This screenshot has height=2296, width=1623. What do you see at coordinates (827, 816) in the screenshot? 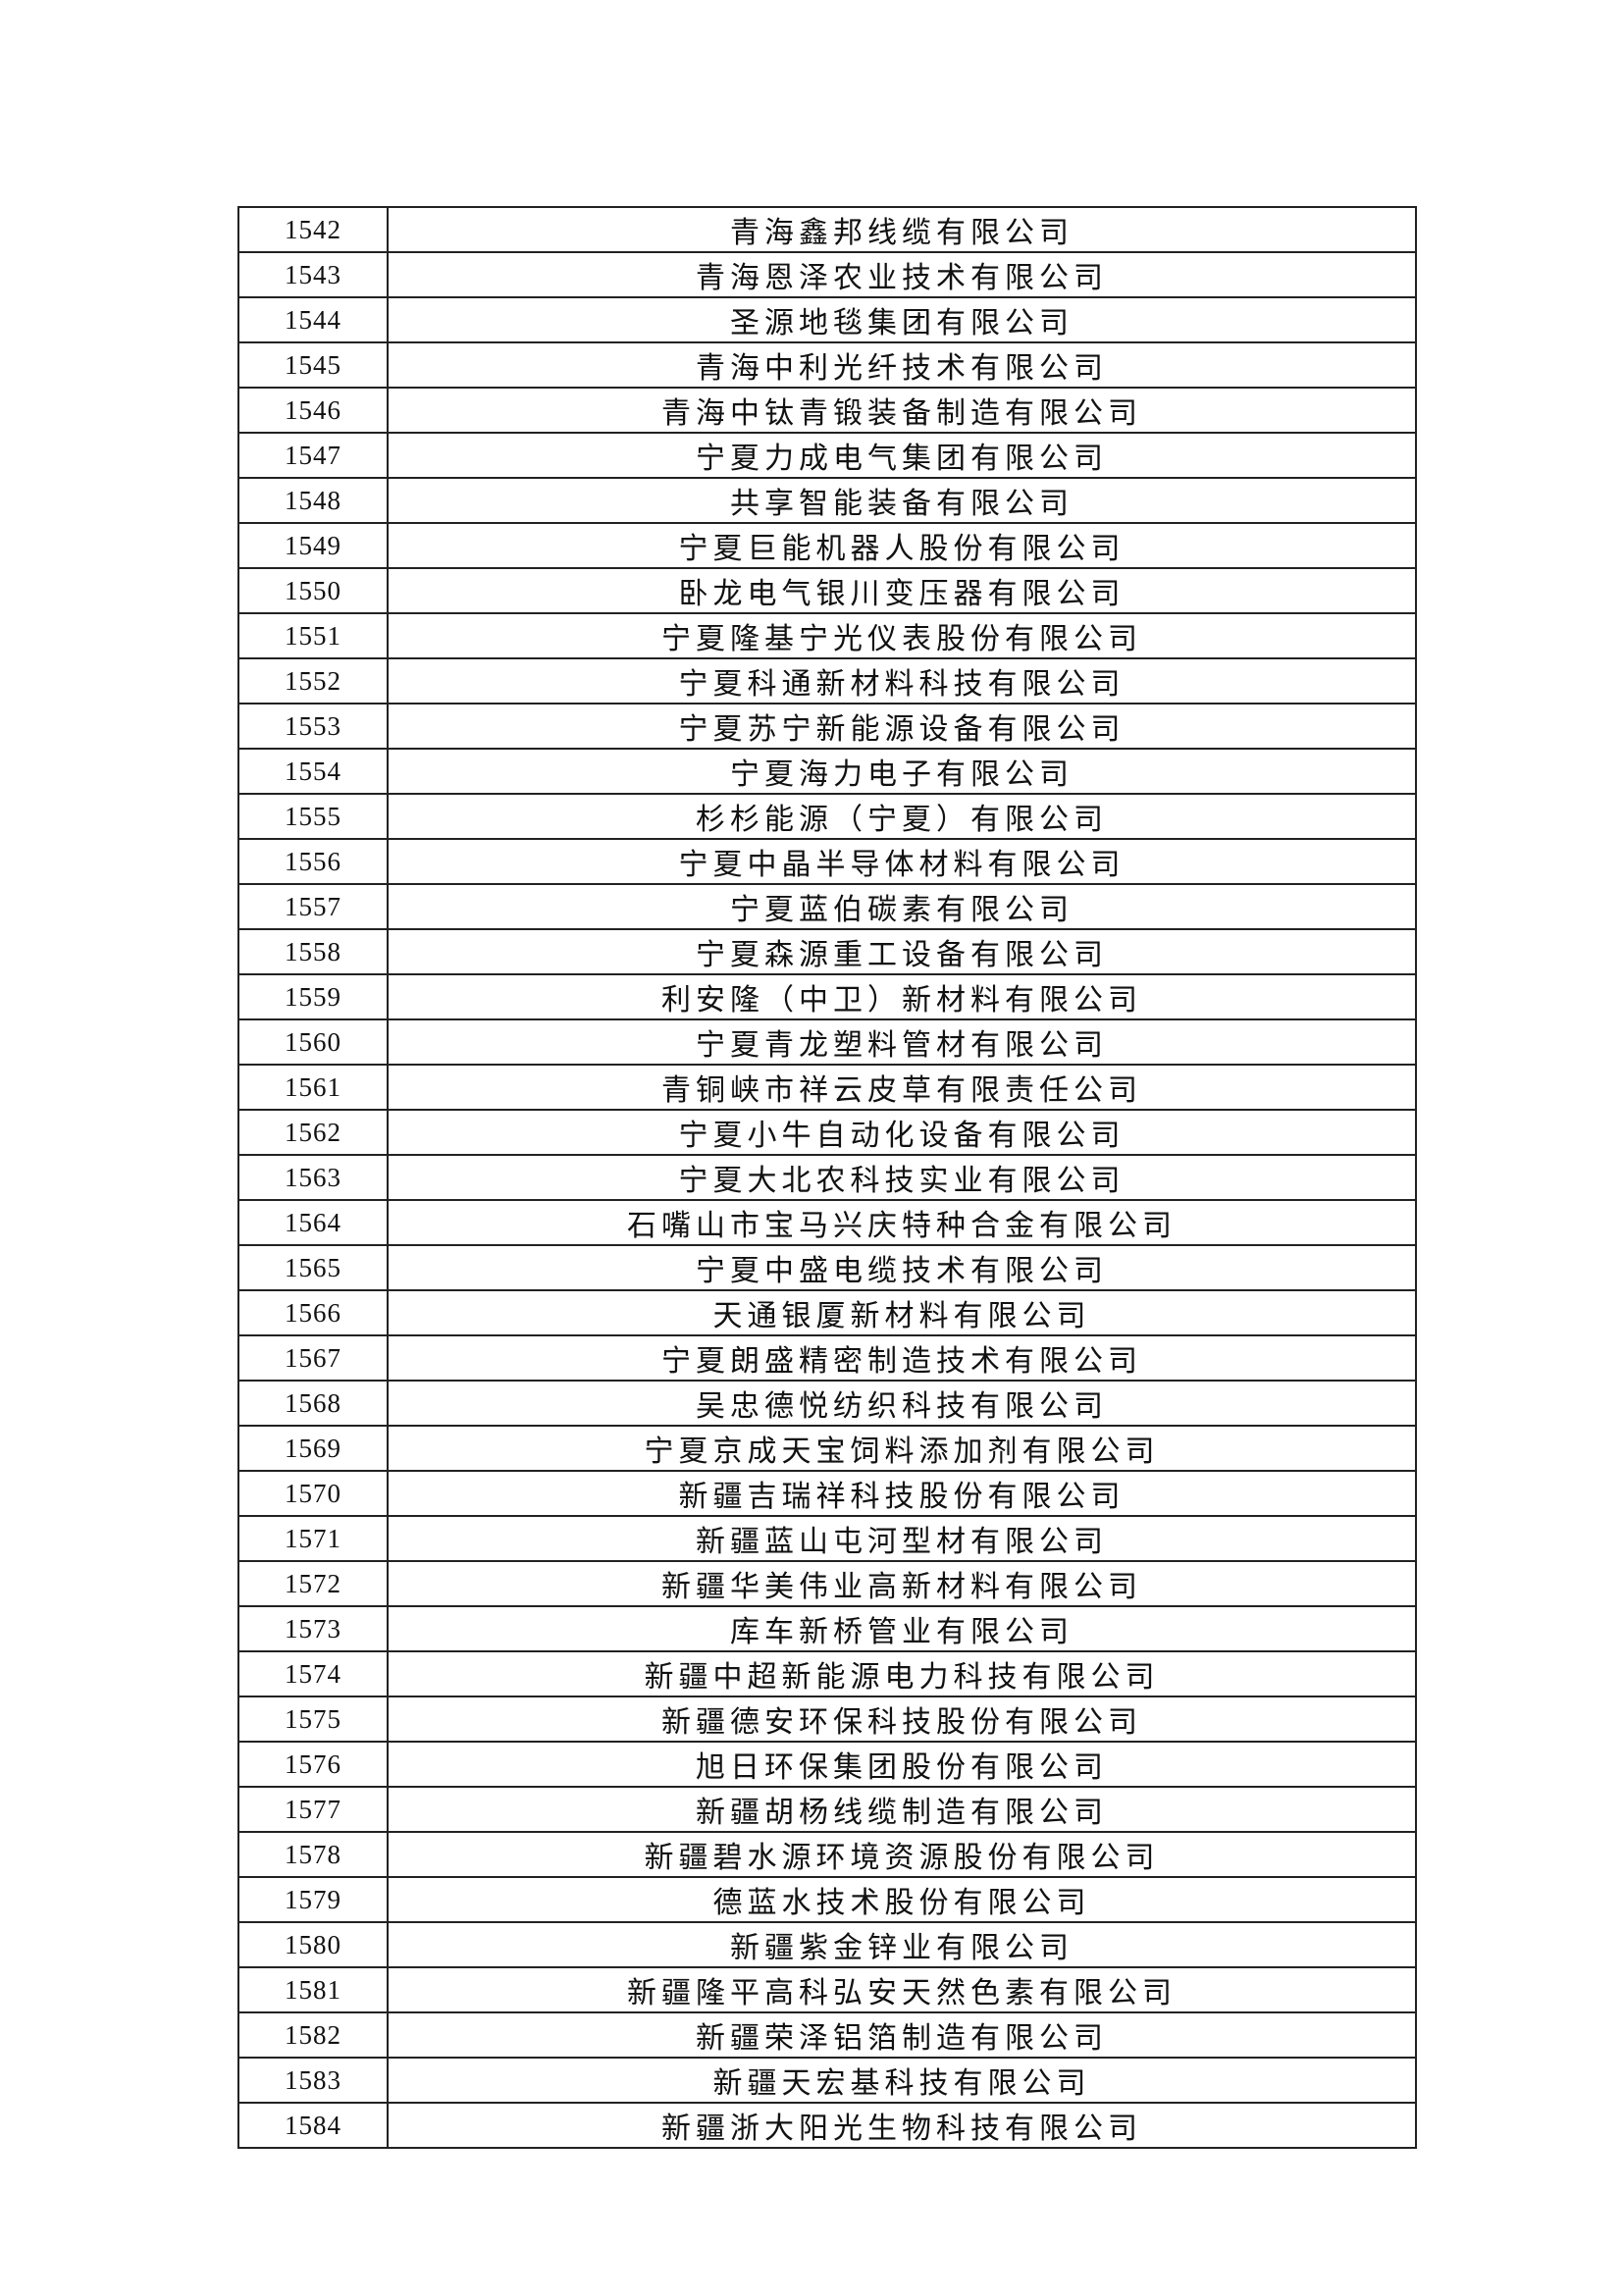
I see `table-row: 1555 杉杉能源（宁夏）有限公司` at bounding box center [827, 816].